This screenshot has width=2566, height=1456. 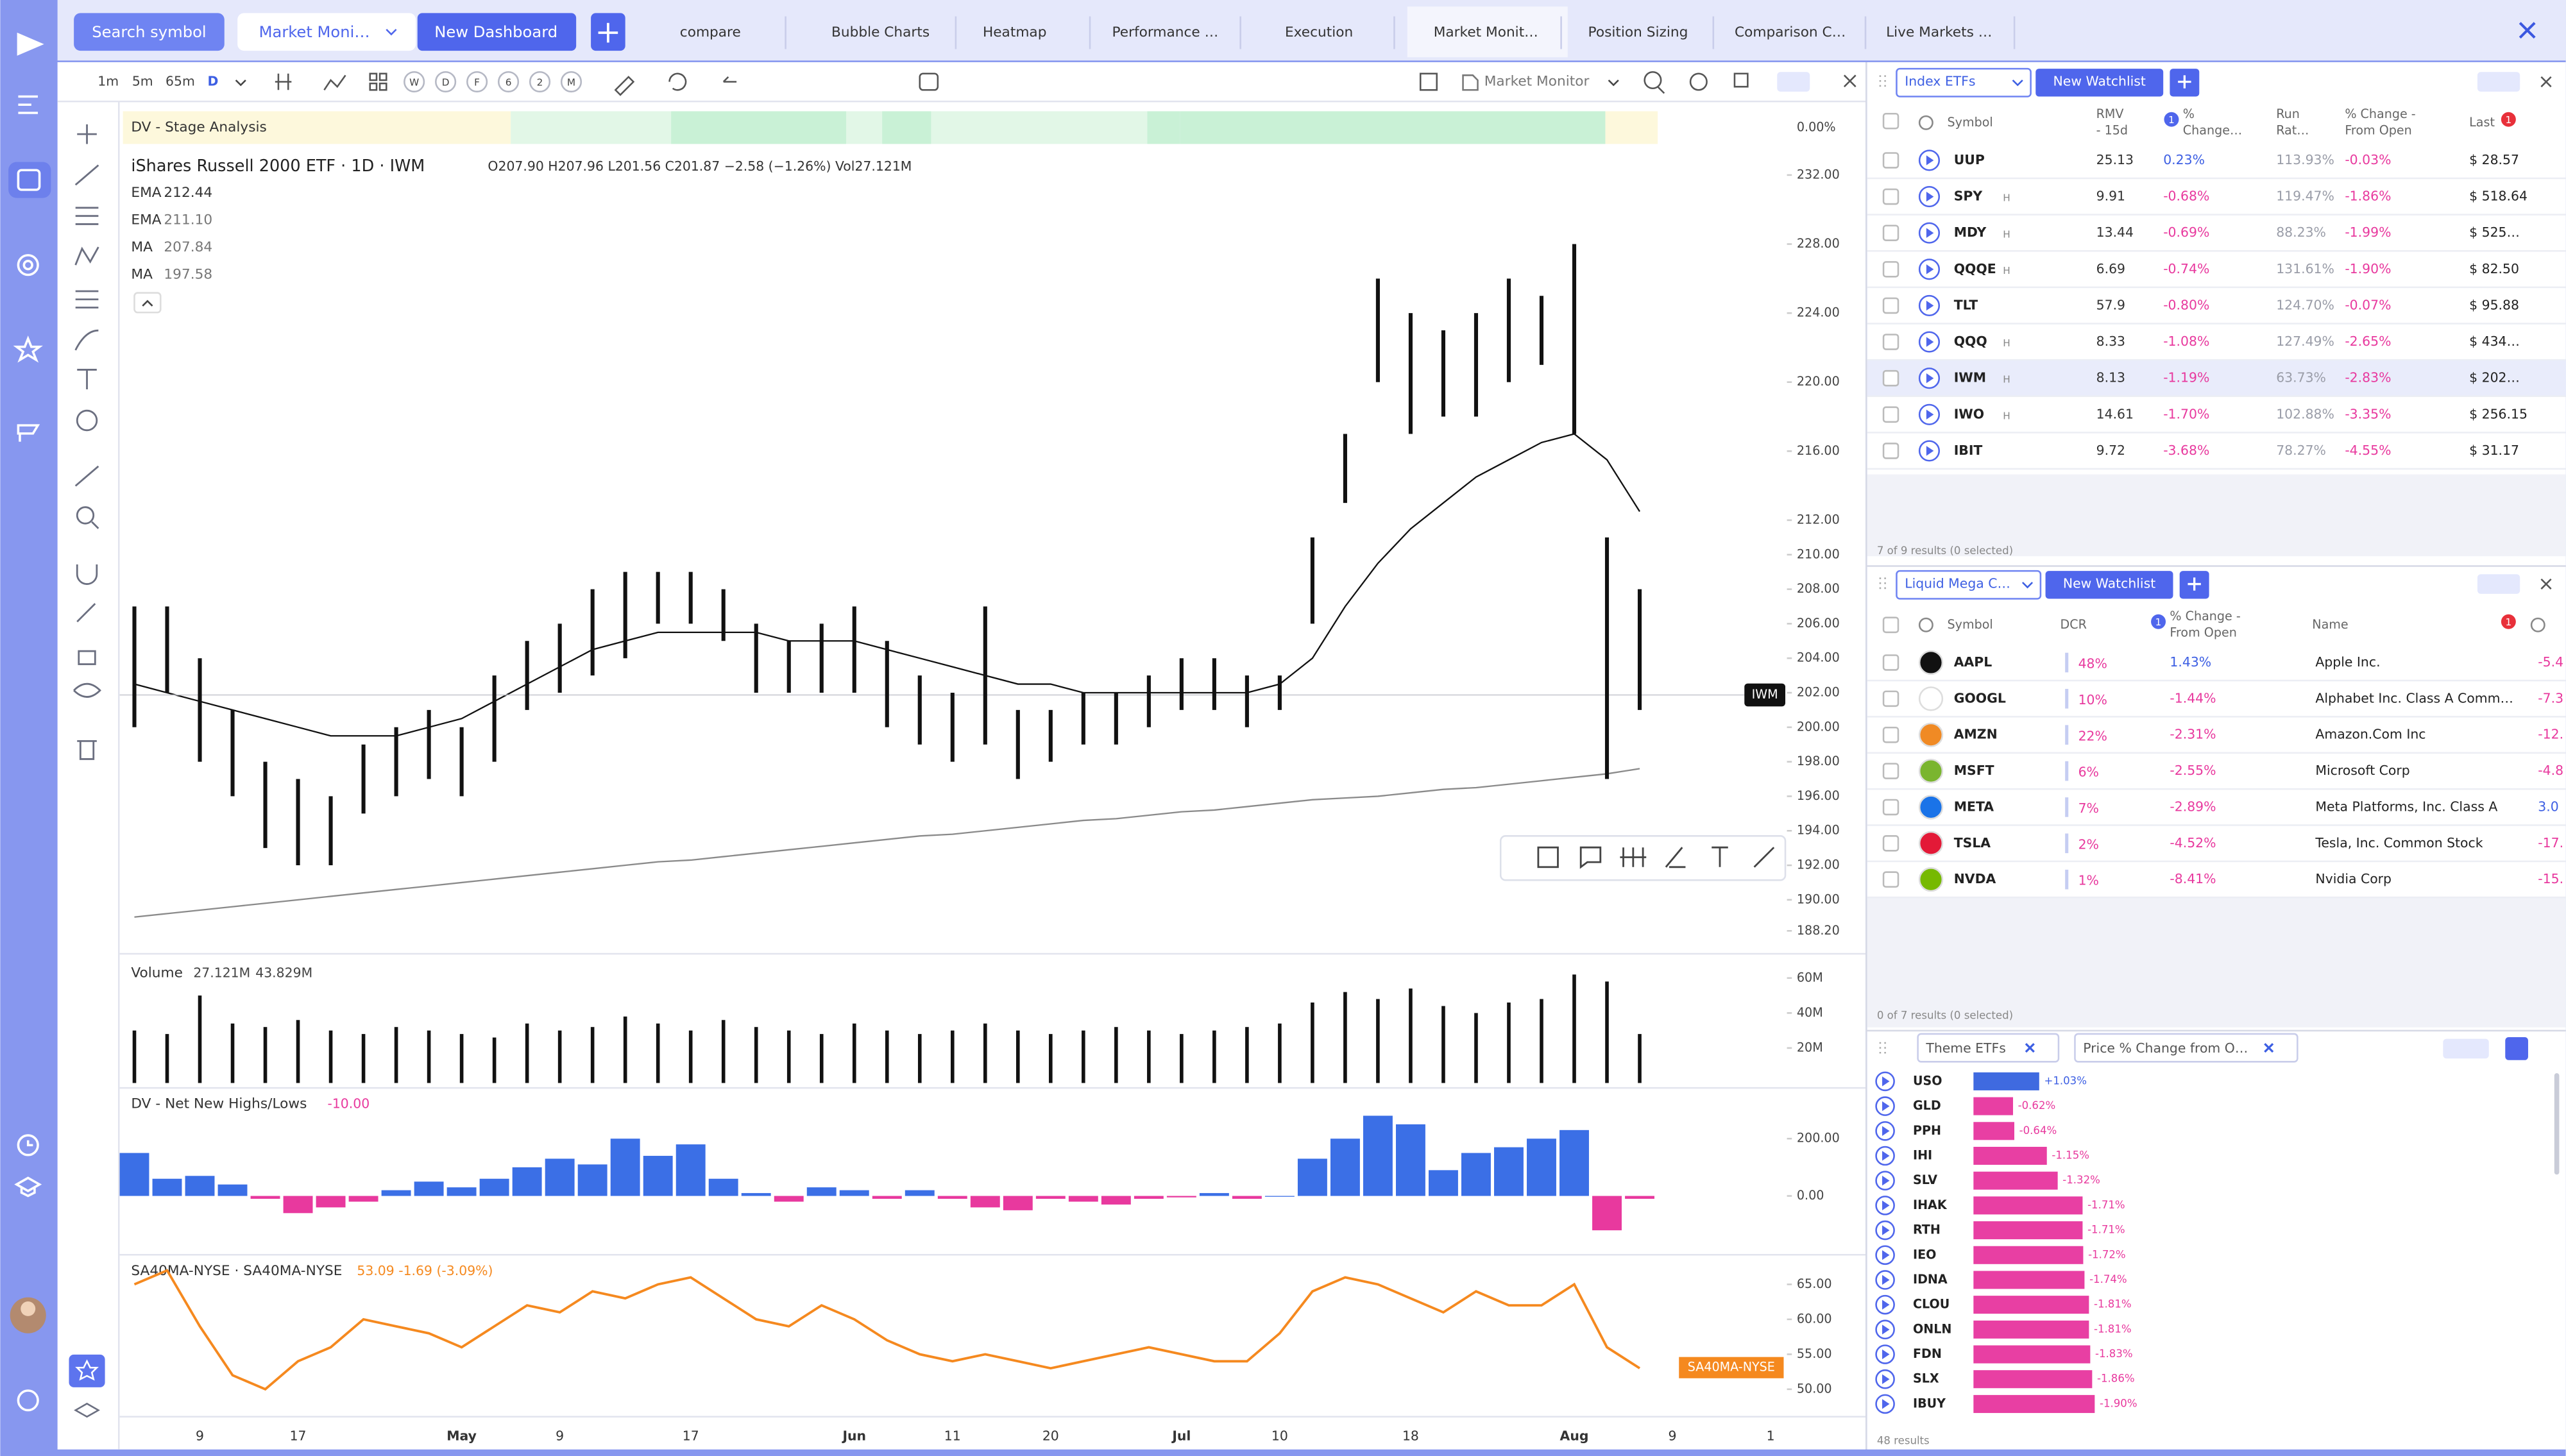 I want to click on x-tick-label: Jul, so click(x=1181, y=1435).